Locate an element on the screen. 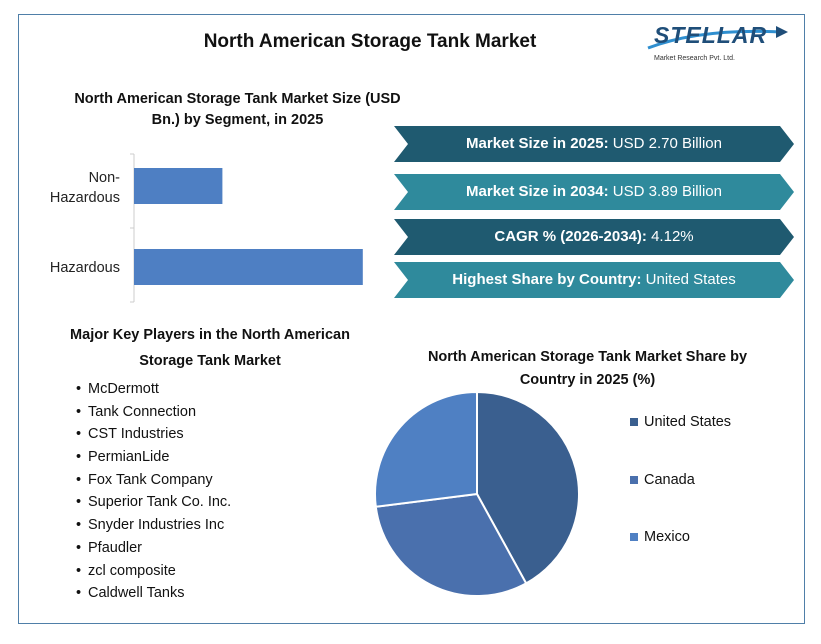 This screenshot has height=644, width=821. logo-tagline: Market Research Pvt. Ltd. is located at coordinates (694, 58).